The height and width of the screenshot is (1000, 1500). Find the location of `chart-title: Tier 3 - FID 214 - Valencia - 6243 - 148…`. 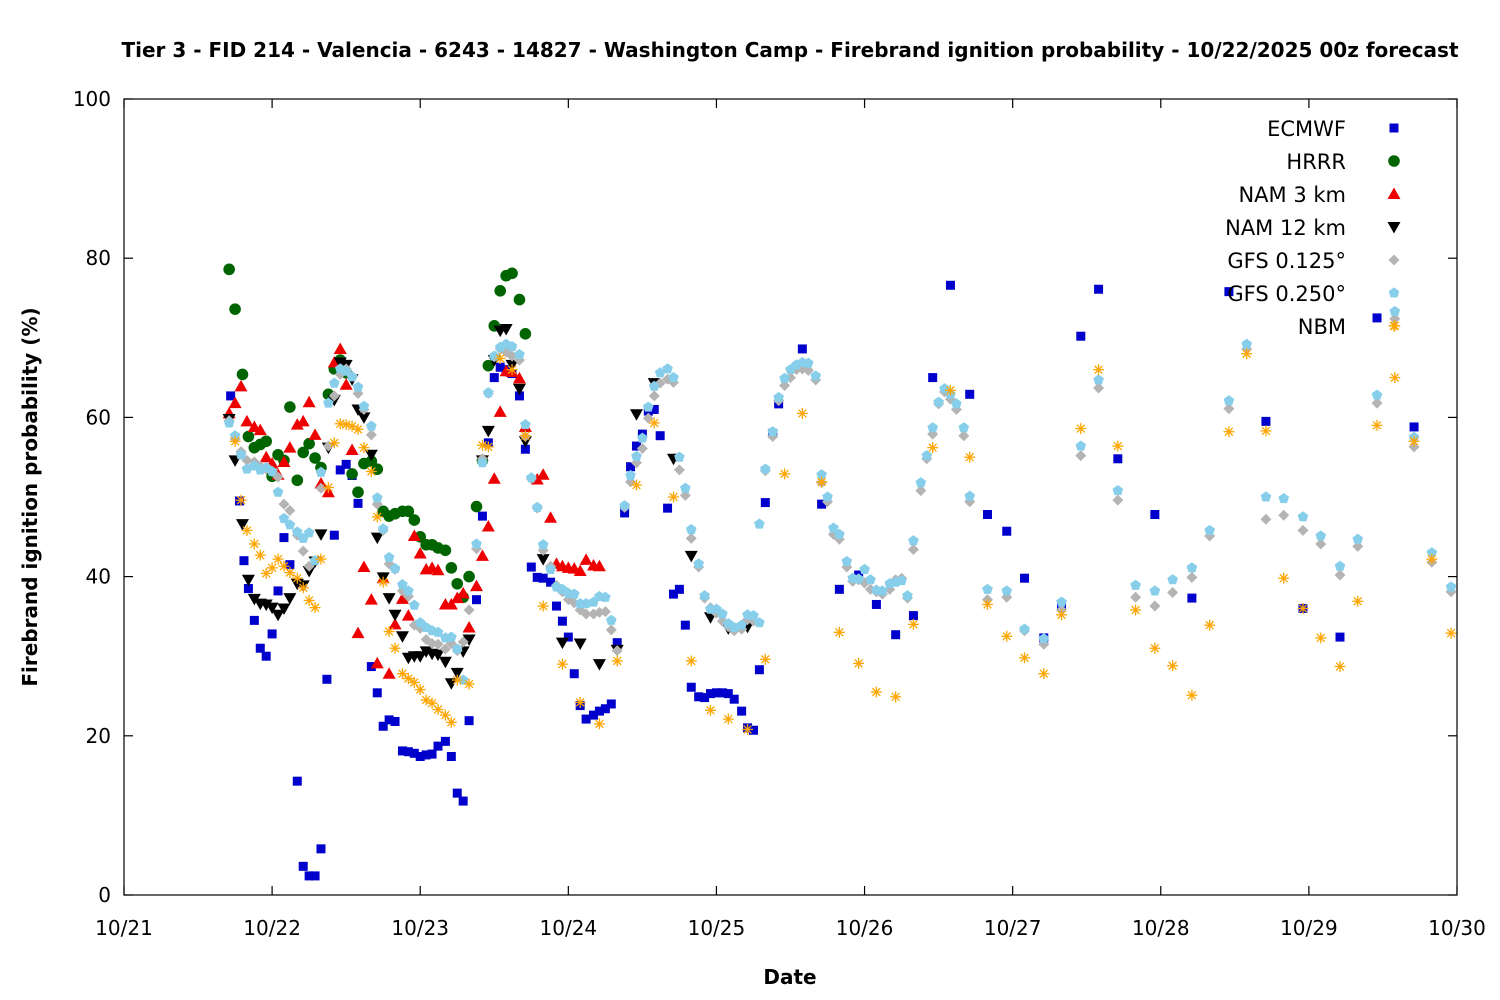

chart-title: Tier 3 - FID 214 - Valencia - 6243 - 148… is located at coordinates (789, 50).